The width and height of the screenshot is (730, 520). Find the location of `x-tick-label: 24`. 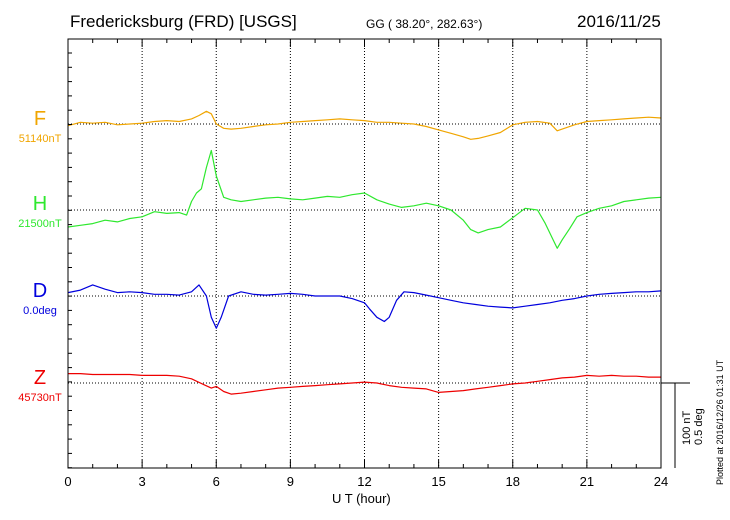

x-tick-label: 24 is located at coordinates (661, 481).